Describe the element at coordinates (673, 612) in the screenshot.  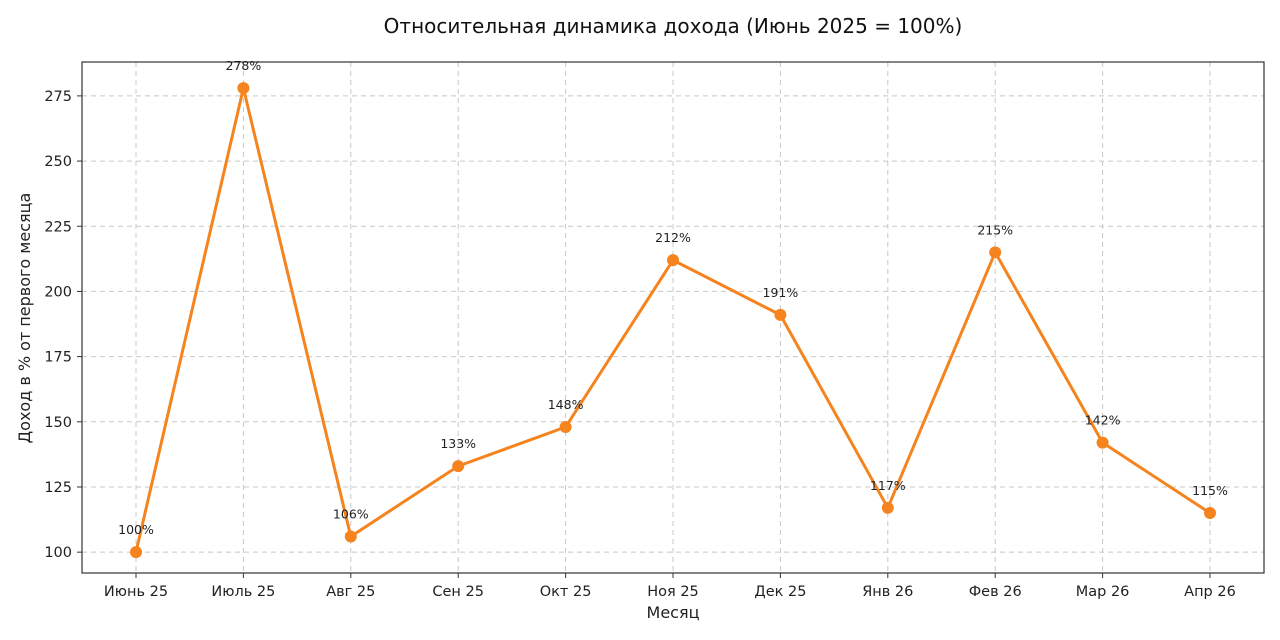
I see `x-axis-label: Месяц` at that location.